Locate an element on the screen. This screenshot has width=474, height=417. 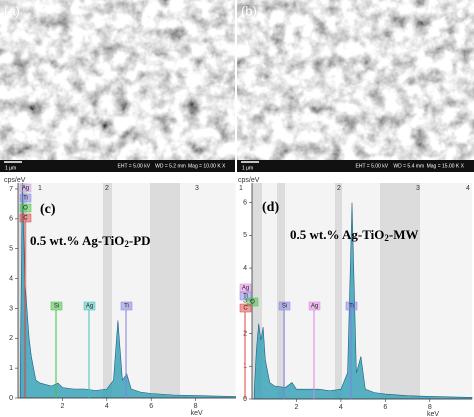
panel-label: (a) is located at coordinates (12, 10).